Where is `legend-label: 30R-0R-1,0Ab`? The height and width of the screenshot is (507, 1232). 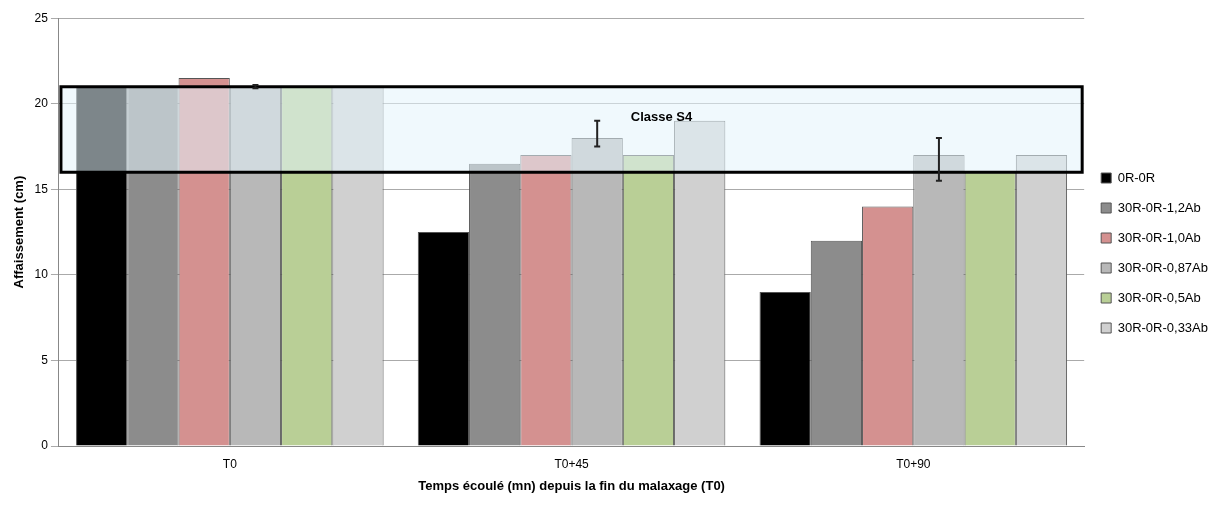
legend-label: 30R-0R-1,0Ab is located at coordinates (1159, 237).